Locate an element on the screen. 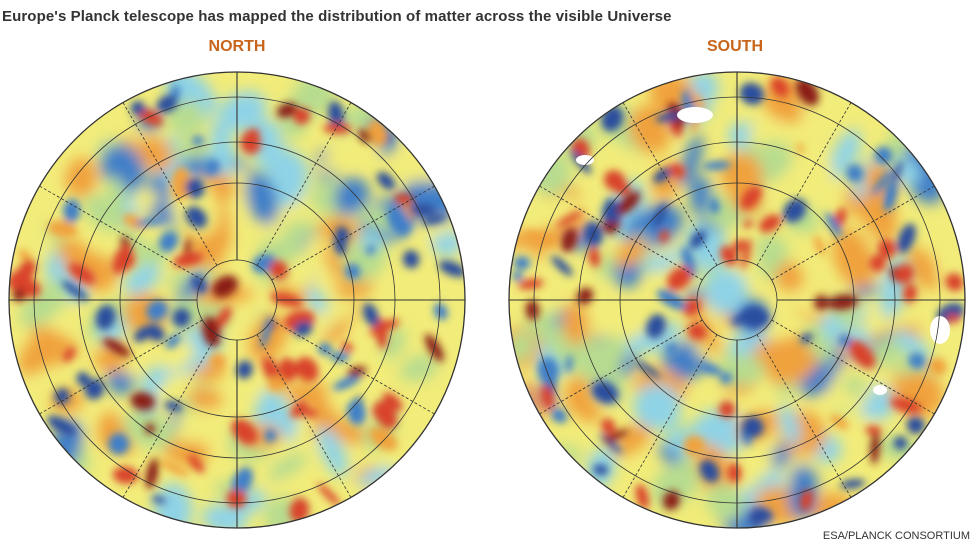 The image size is (976, 550). south-data-gap is located at coordinates (695, 115).